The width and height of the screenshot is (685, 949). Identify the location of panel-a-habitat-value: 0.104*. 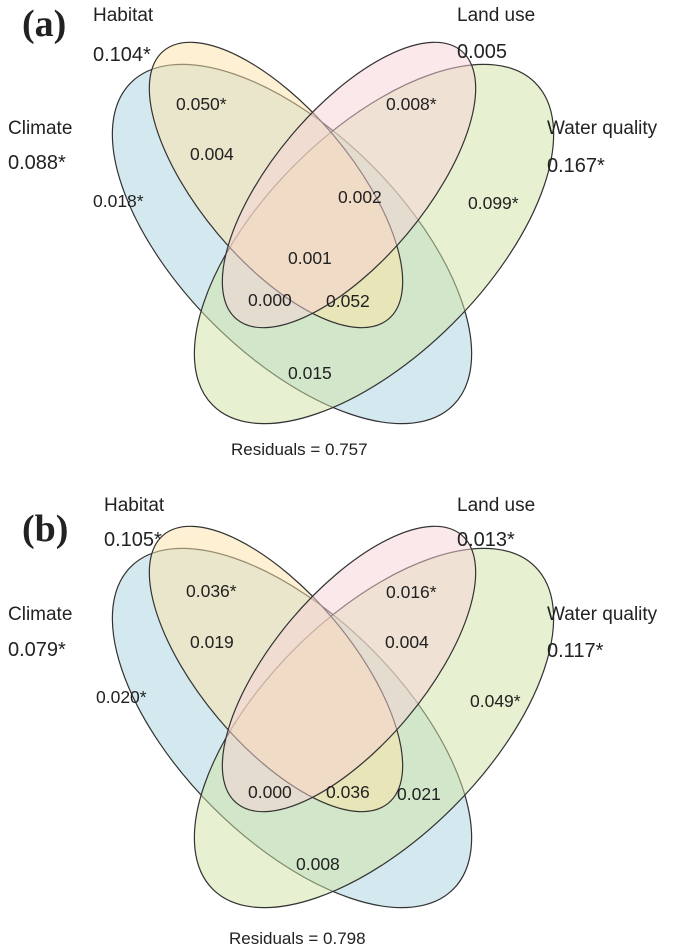
(122, 55).